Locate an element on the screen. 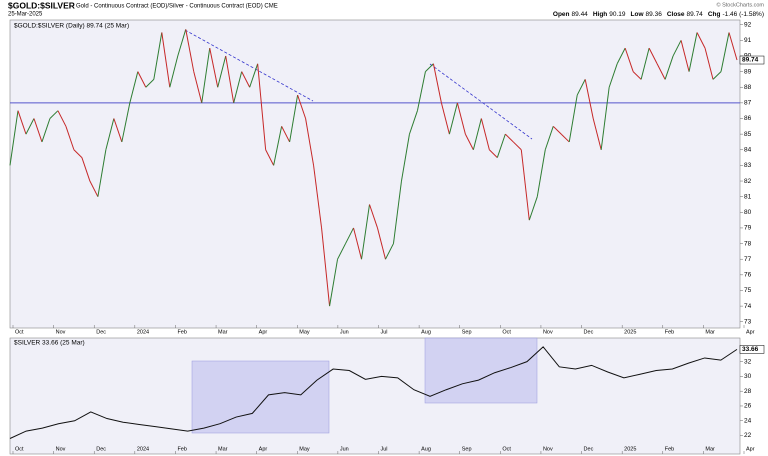 This screenshot has height=456, width=768. y-tick-label: 76 is located at coordinates (748, 275).